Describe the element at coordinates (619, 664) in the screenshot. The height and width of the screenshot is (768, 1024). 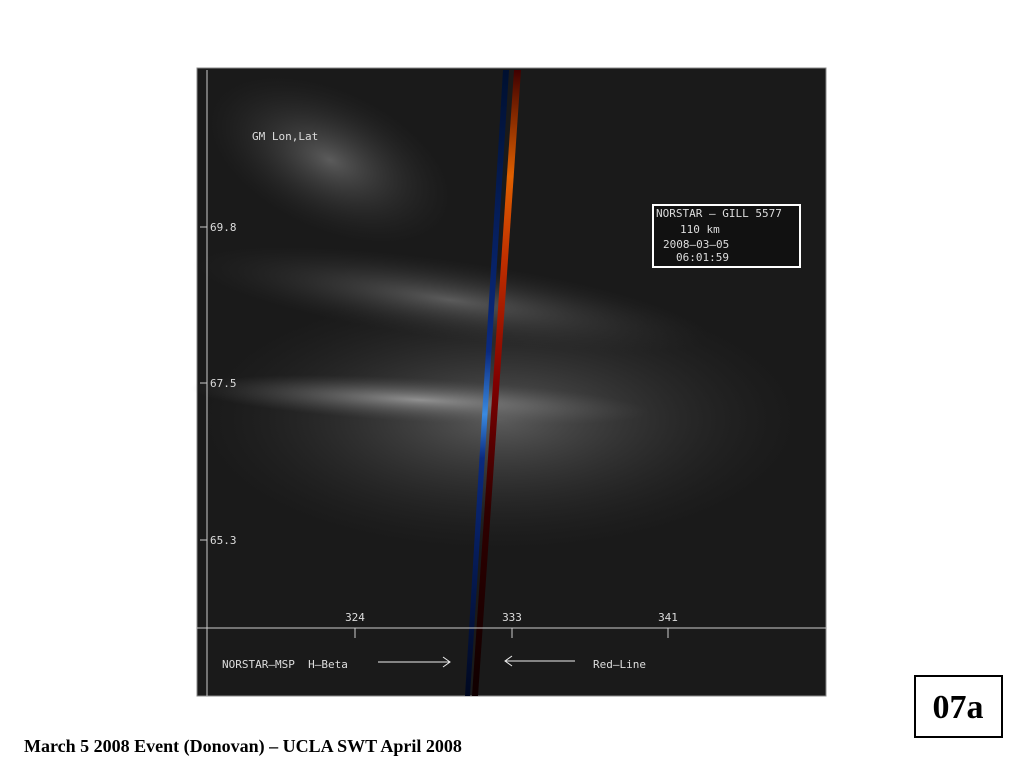
I see `right-legend: Red–Line` at that location.